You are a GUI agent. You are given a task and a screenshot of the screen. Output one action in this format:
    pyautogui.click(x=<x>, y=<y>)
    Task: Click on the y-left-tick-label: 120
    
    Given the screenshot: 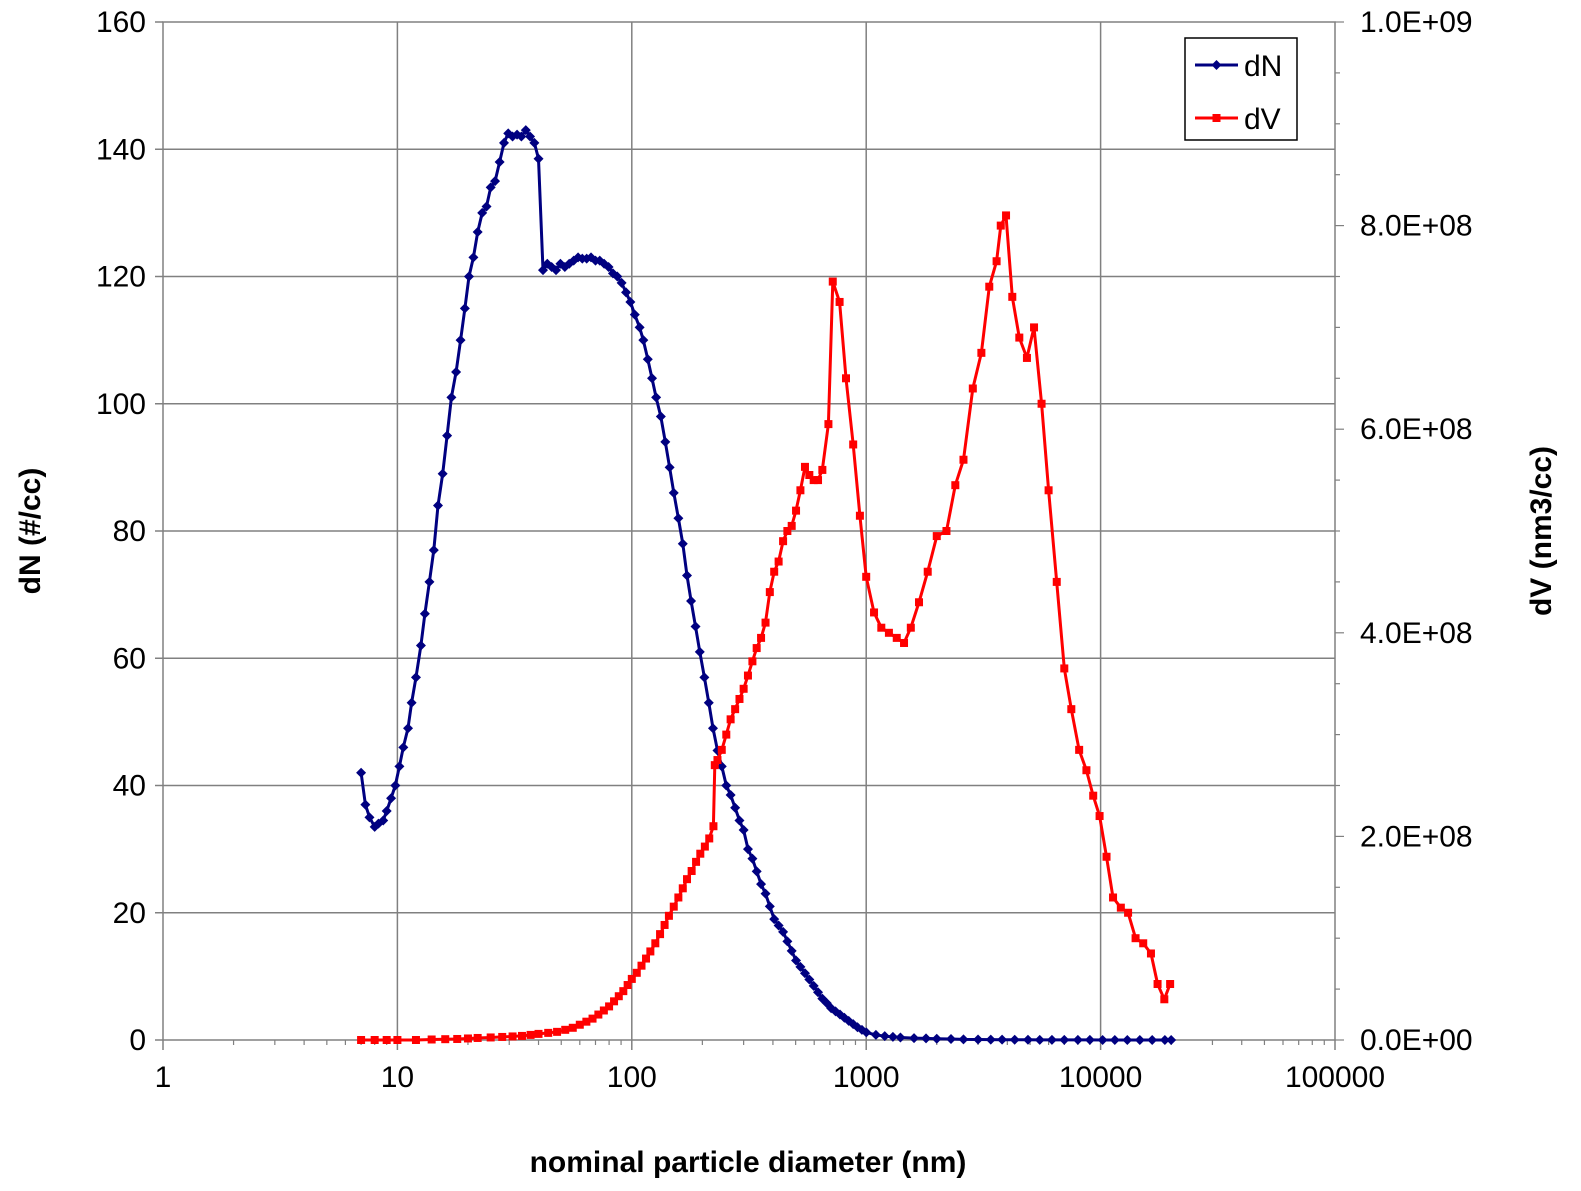 What is the action you would take?
    pyautogui.click(x=121, y=277)
    